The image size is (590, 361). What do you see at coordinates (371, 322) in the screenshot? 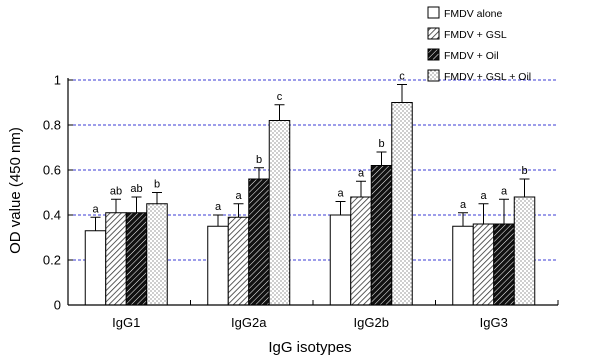
I see `x-tick-label: IgG2b` at bounding box center [371, 322].